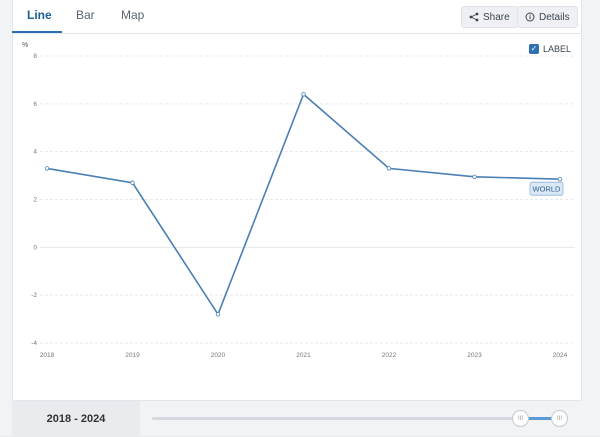 This screenshot has height=437, width=600. I want to click on range-handle-start: III, so click(520, 418).